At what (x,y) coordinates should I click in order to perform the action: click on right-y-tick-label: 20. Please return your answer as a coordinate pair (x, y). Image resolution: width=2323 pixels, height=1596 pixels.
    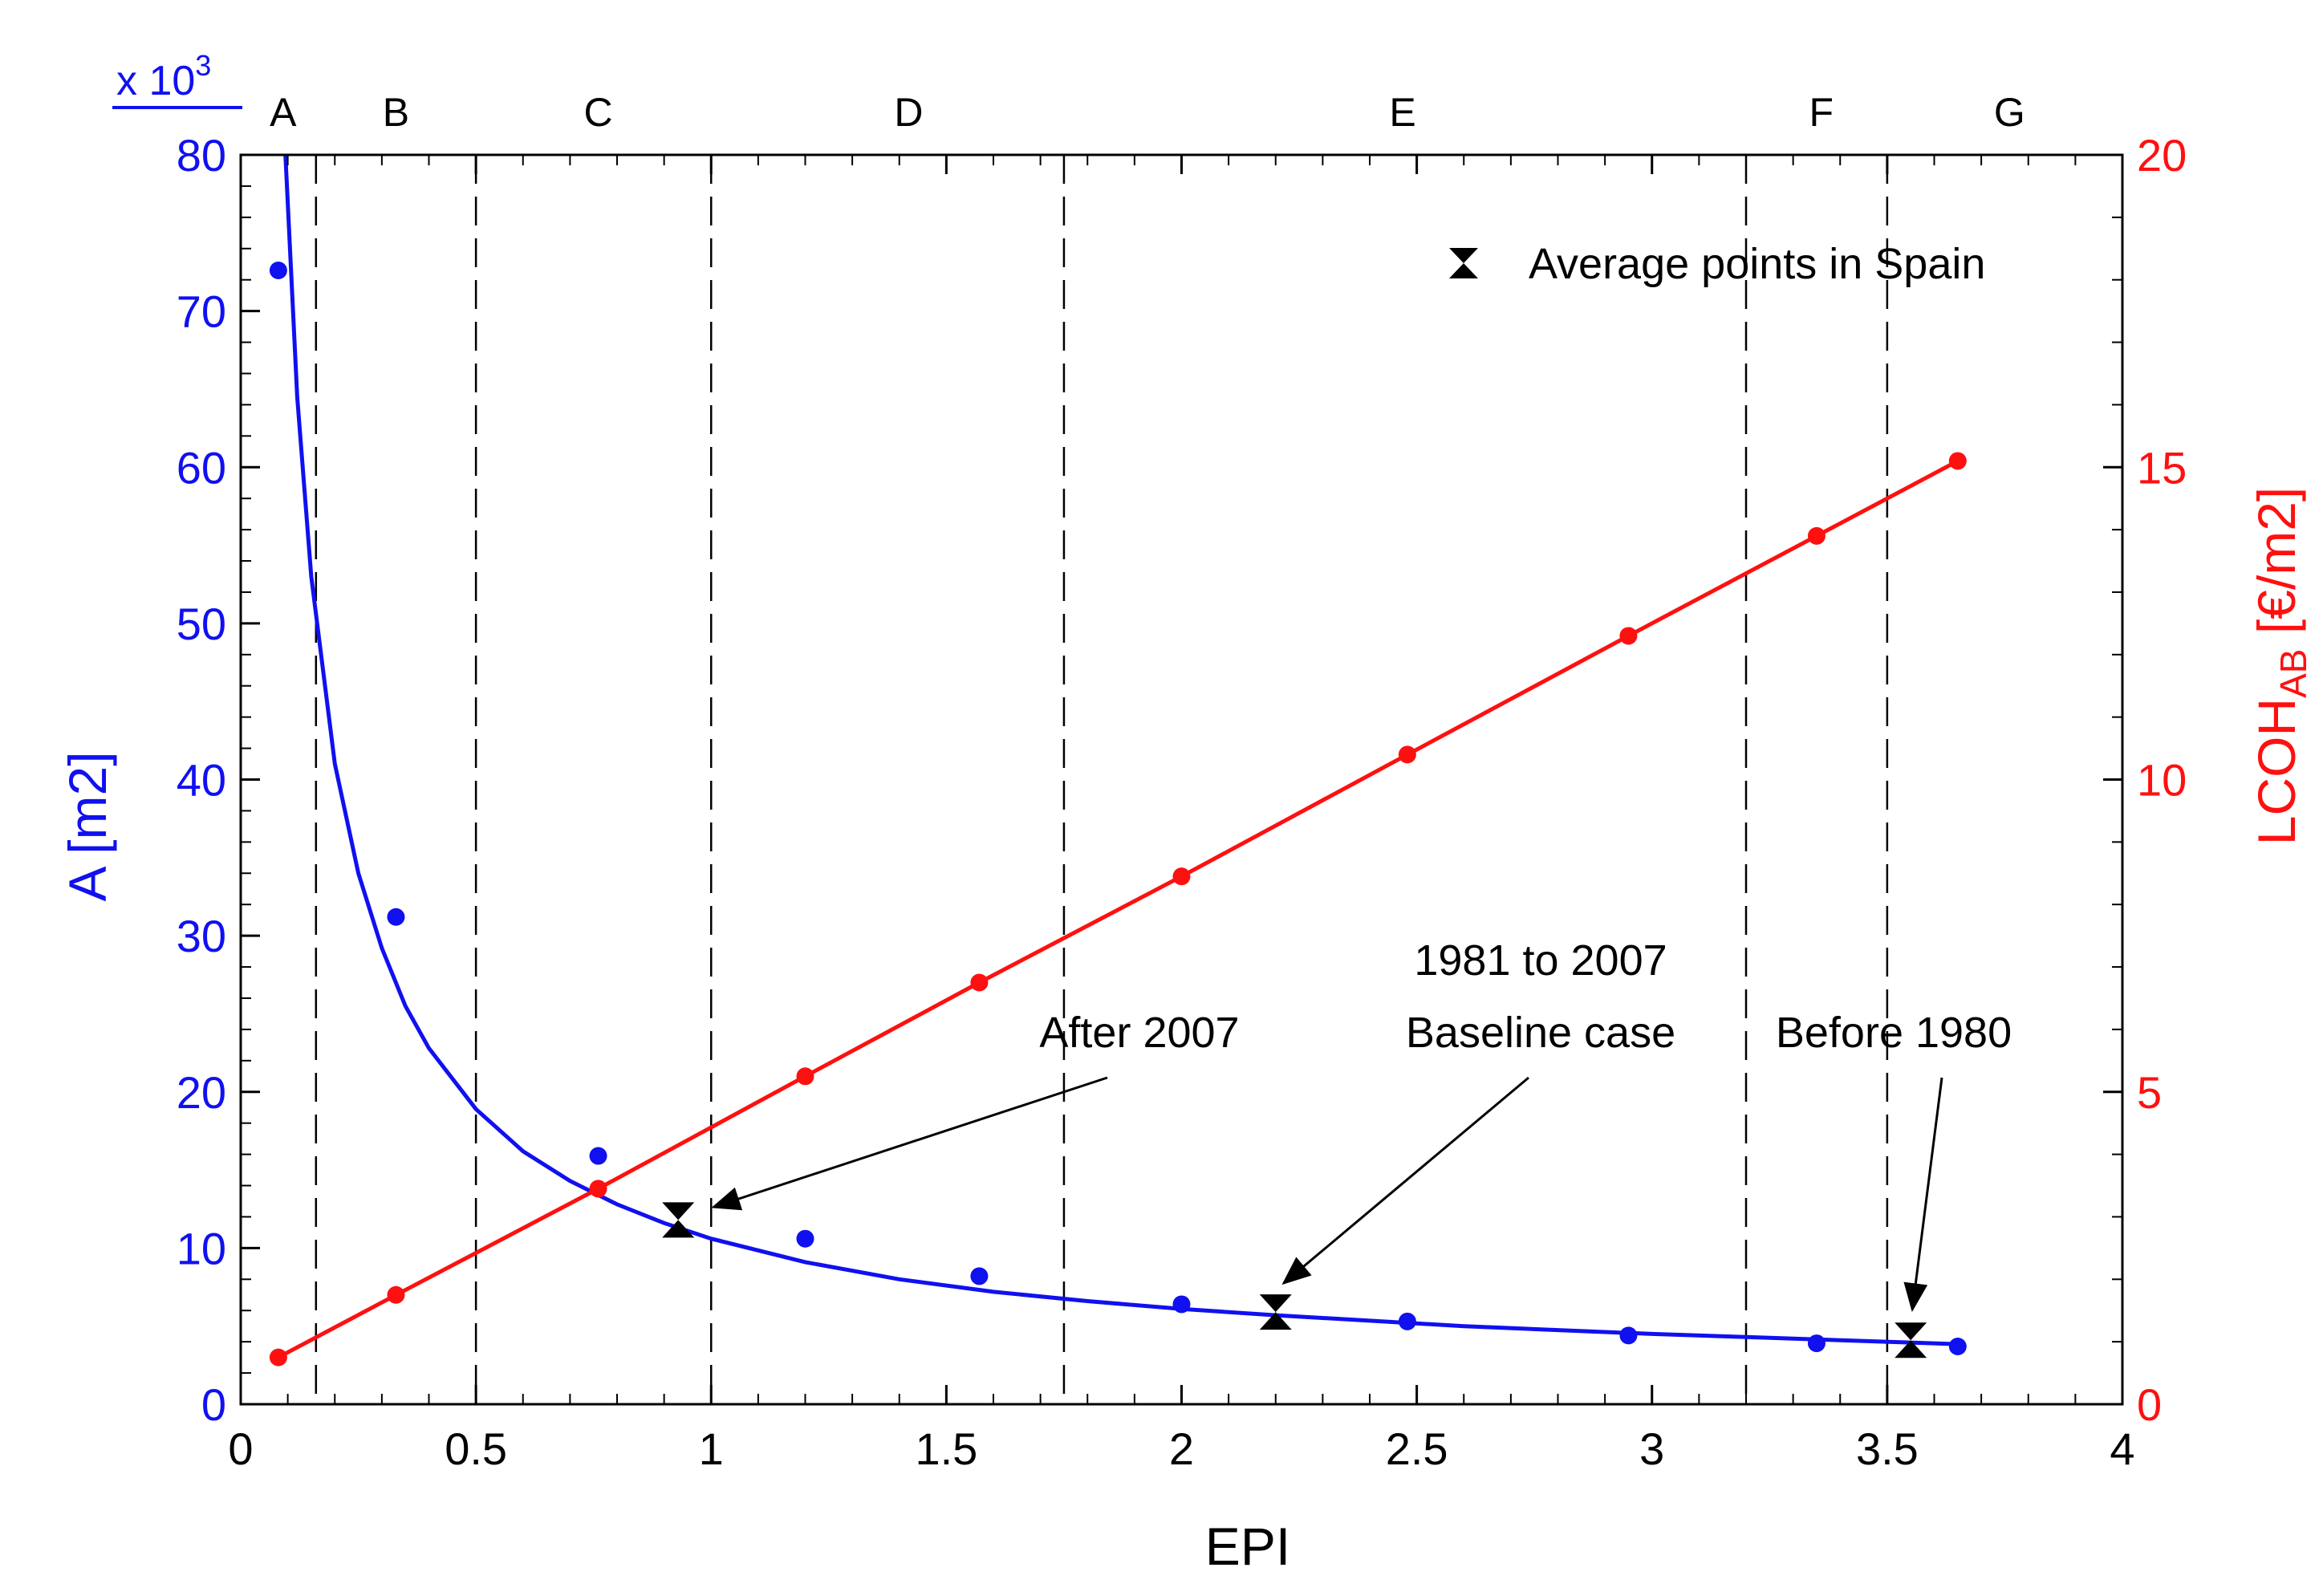
    Looking at the image, I should click on (2162, 155).